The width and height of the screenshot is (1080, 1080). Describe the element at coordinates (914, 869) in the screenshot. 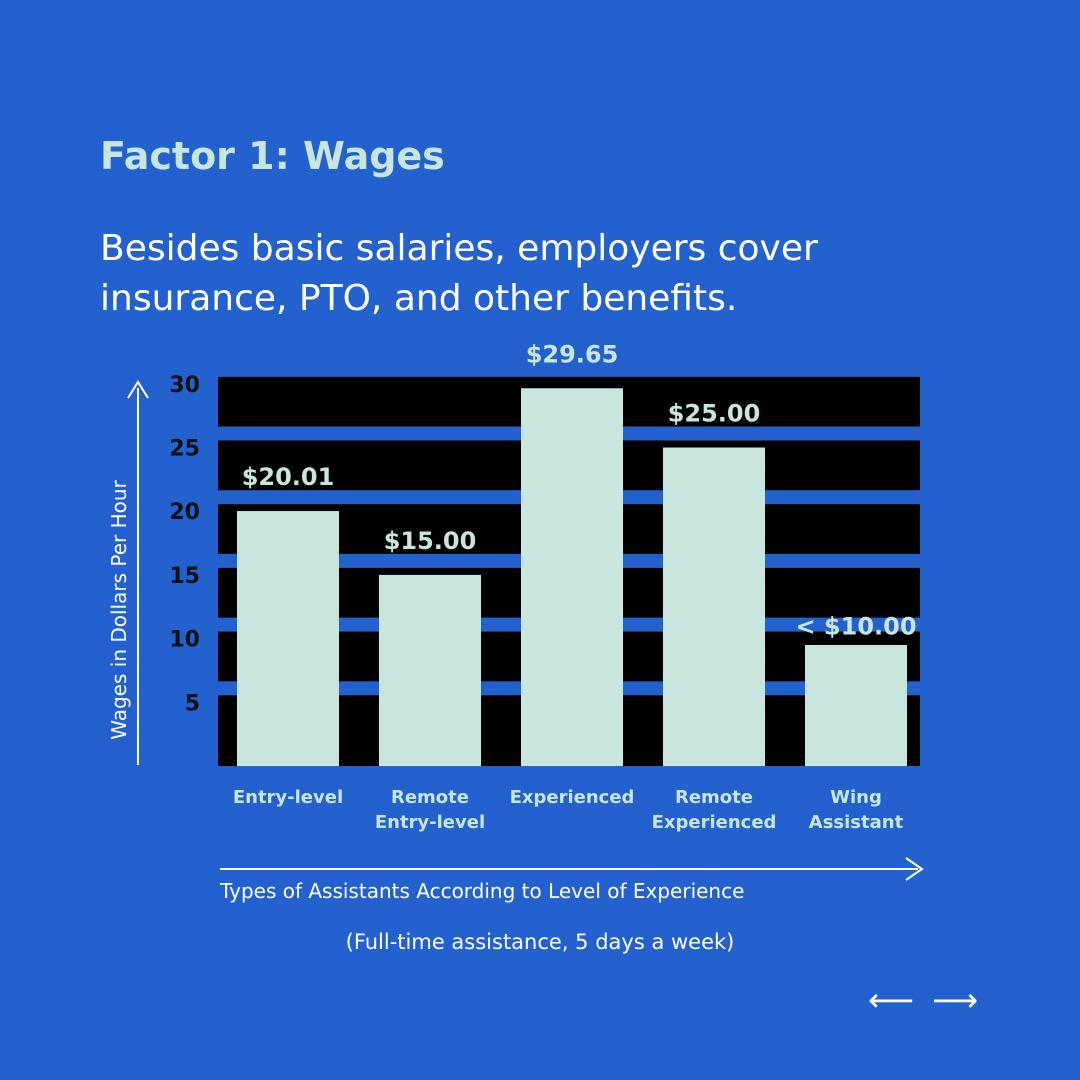

I see `x-axis-arrowhead` at that location.